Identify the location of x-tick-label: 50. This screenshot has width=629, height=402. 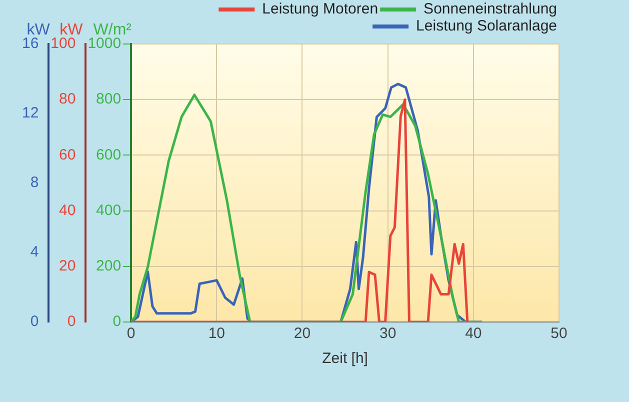
(559, 333).